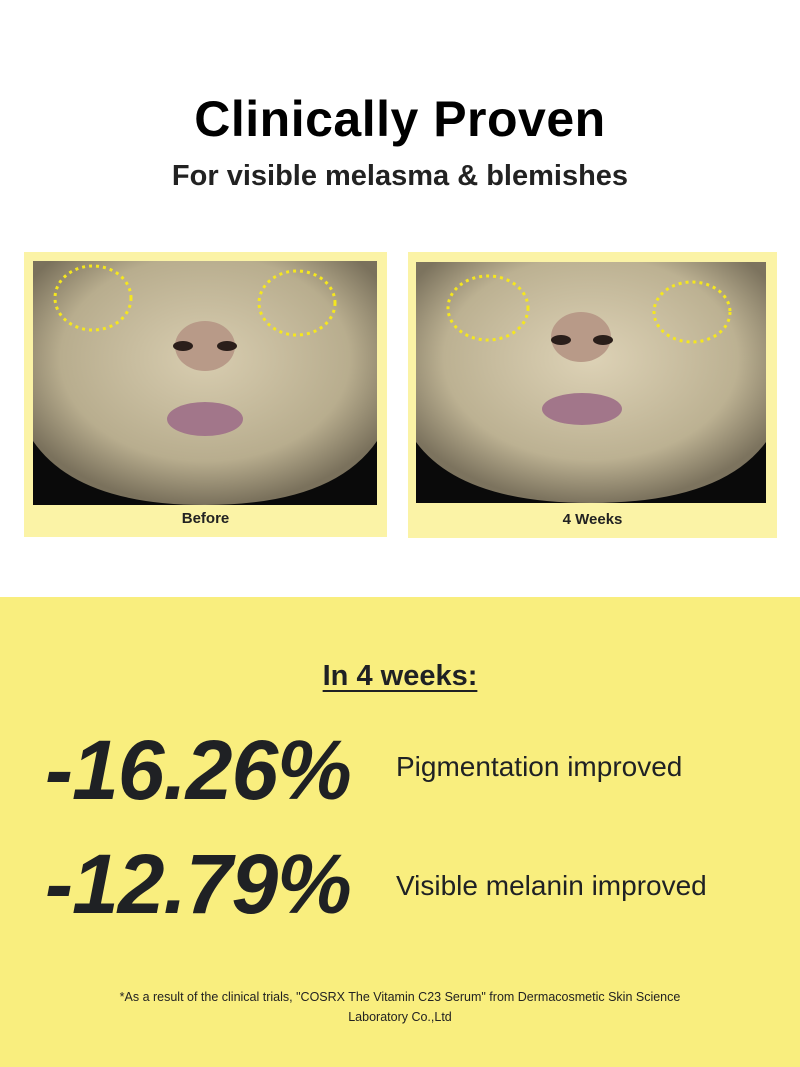 This screenshot has height=1067, width=800. I want to click on photo-caption: 4 Weeks, so click(592, 519).